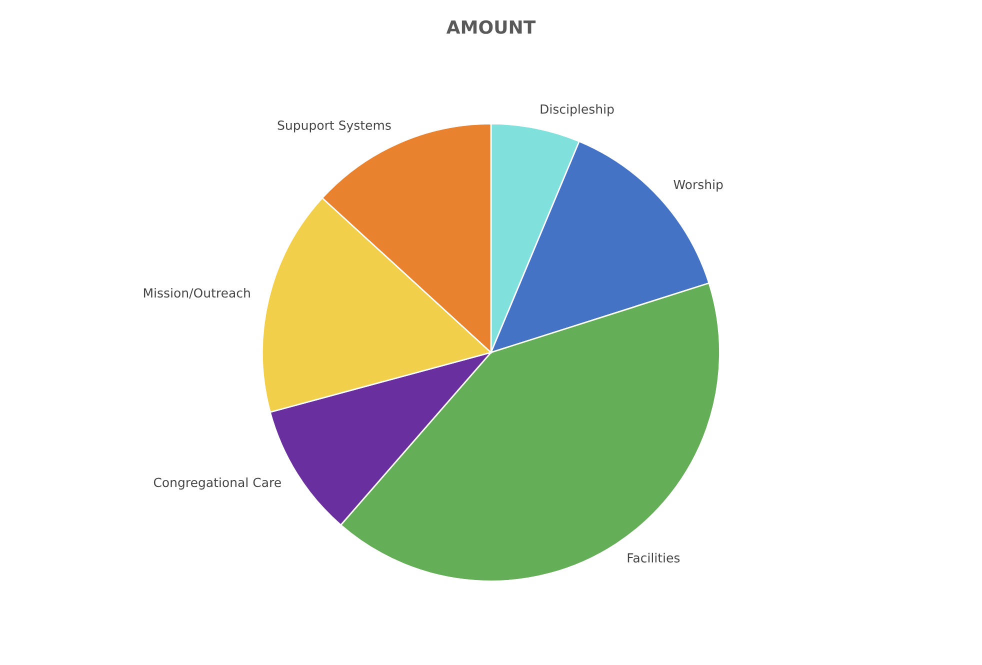 The width and height of the screenshot is (982, 665). Describe the element at coordinates (217, 483) in the screenshot. I see `slice-label: Congregational Care` at that location.